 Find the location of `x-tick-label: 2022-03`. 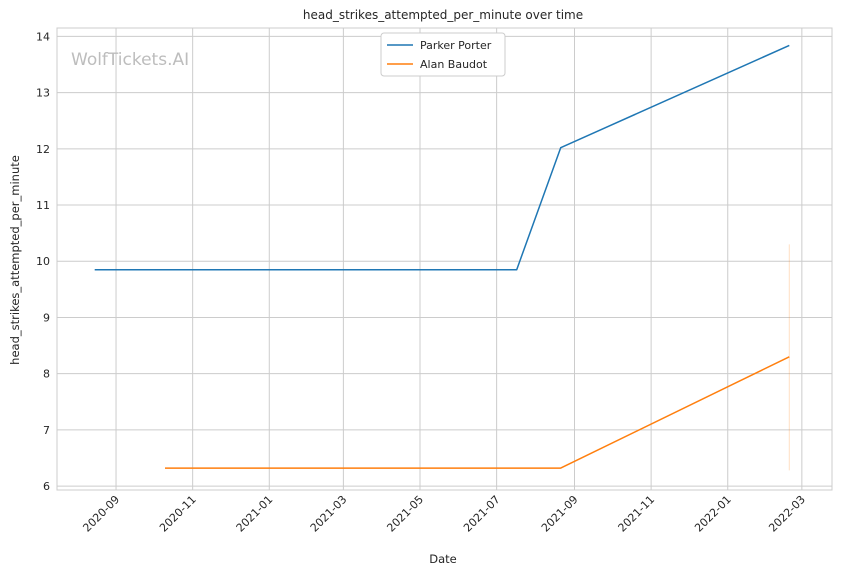

x-tick-label: 2022-03 is located at coordinates (787, 514).